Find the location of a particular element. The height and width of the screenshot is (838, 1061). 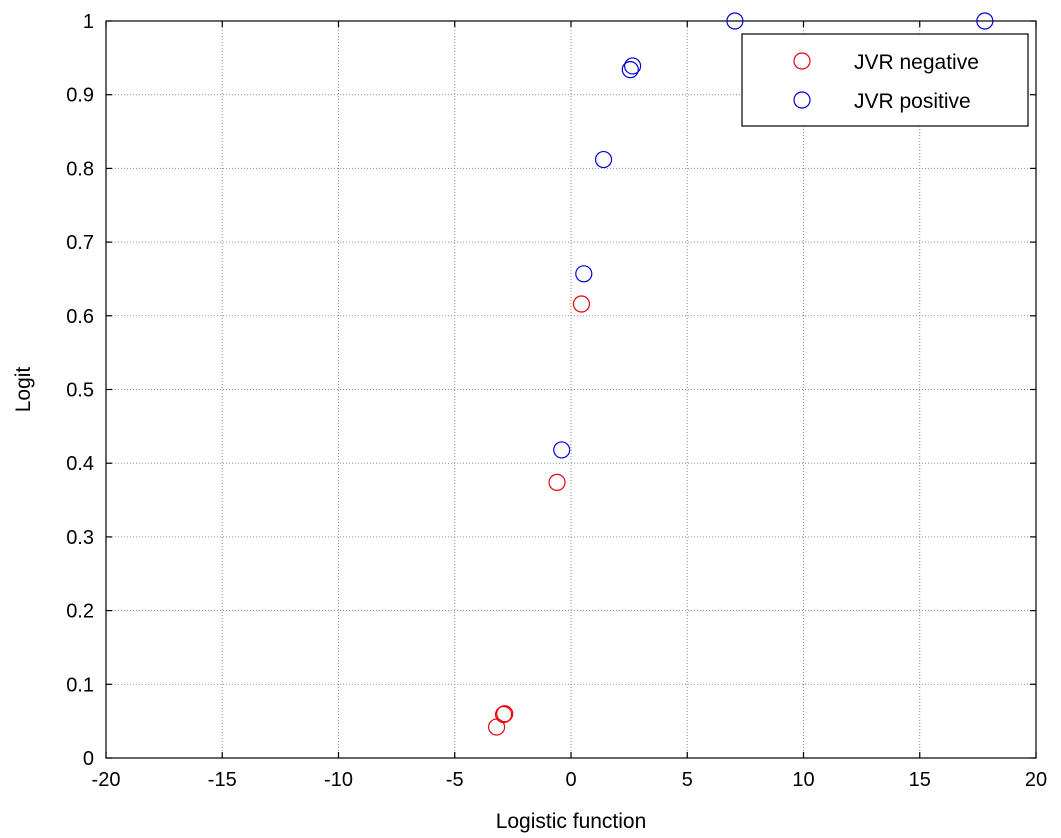

y-tick-label: 0.9 is located at coordinates (80, 96).